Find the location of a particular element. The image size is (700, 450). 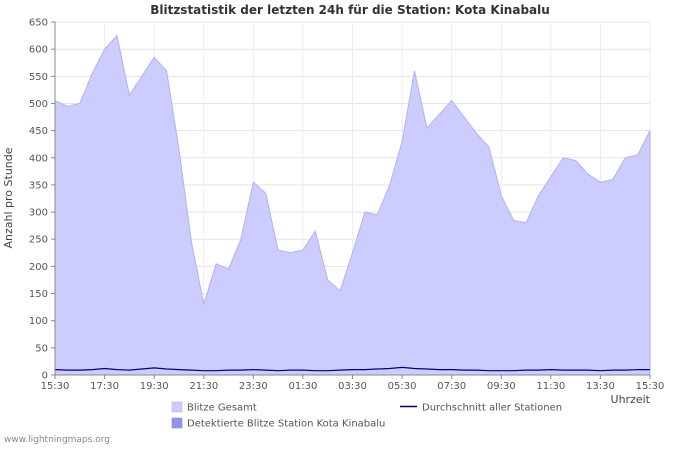

y-tick-label: 400 is located at coordinates (38, 158).